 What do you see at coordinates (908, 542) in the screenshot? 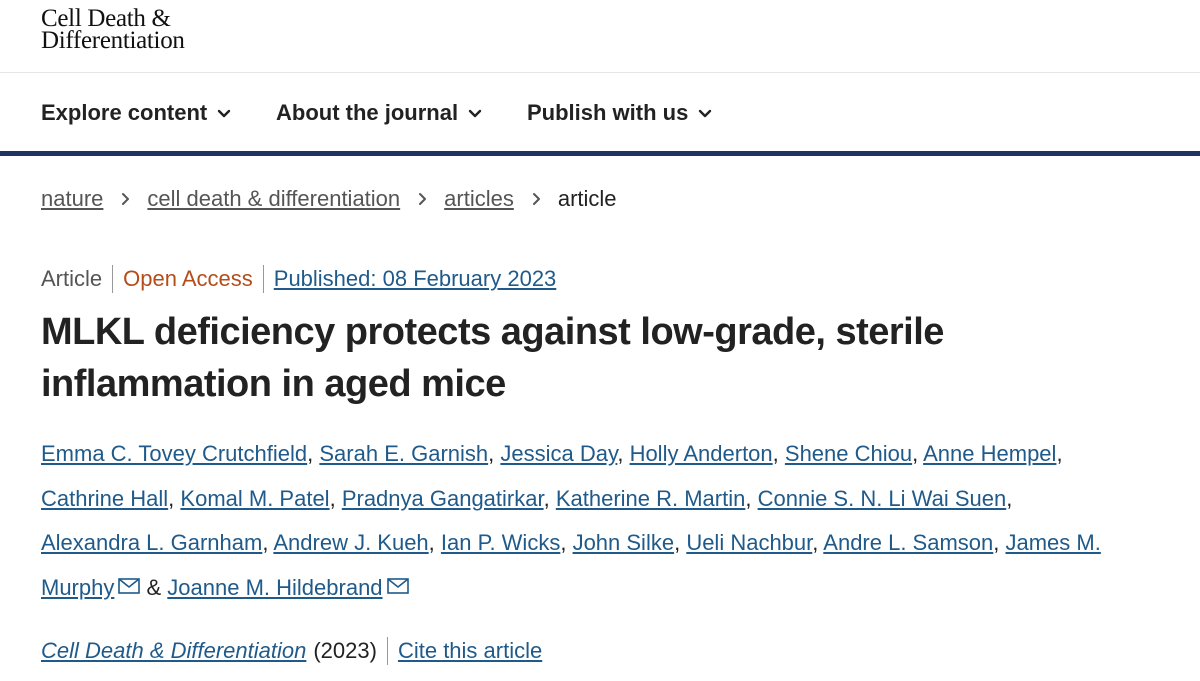
I see `author-link: Andre L. Samson` at bounding box center [908, 542].